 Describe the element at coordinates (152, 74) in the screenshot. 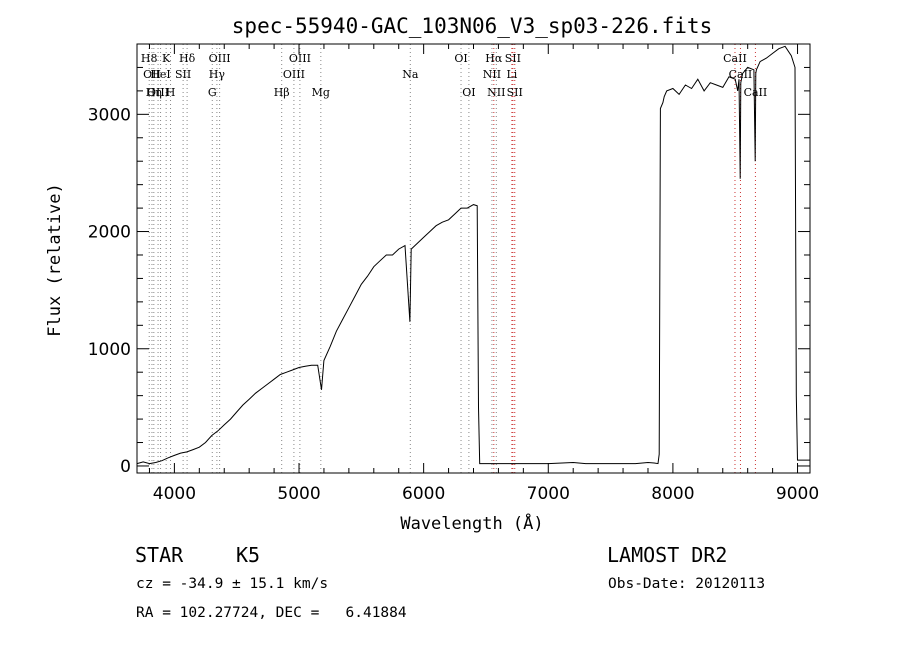

I see `spectral-line-label: OII` at that location.